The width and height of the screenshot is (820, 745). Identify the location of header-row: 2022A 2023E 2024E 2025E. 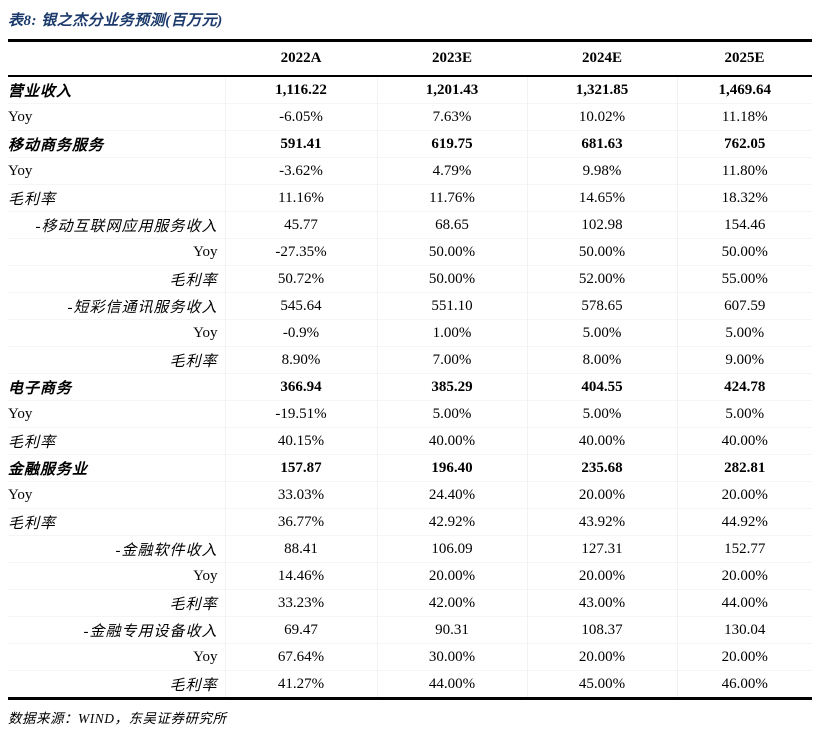
(410, 58).